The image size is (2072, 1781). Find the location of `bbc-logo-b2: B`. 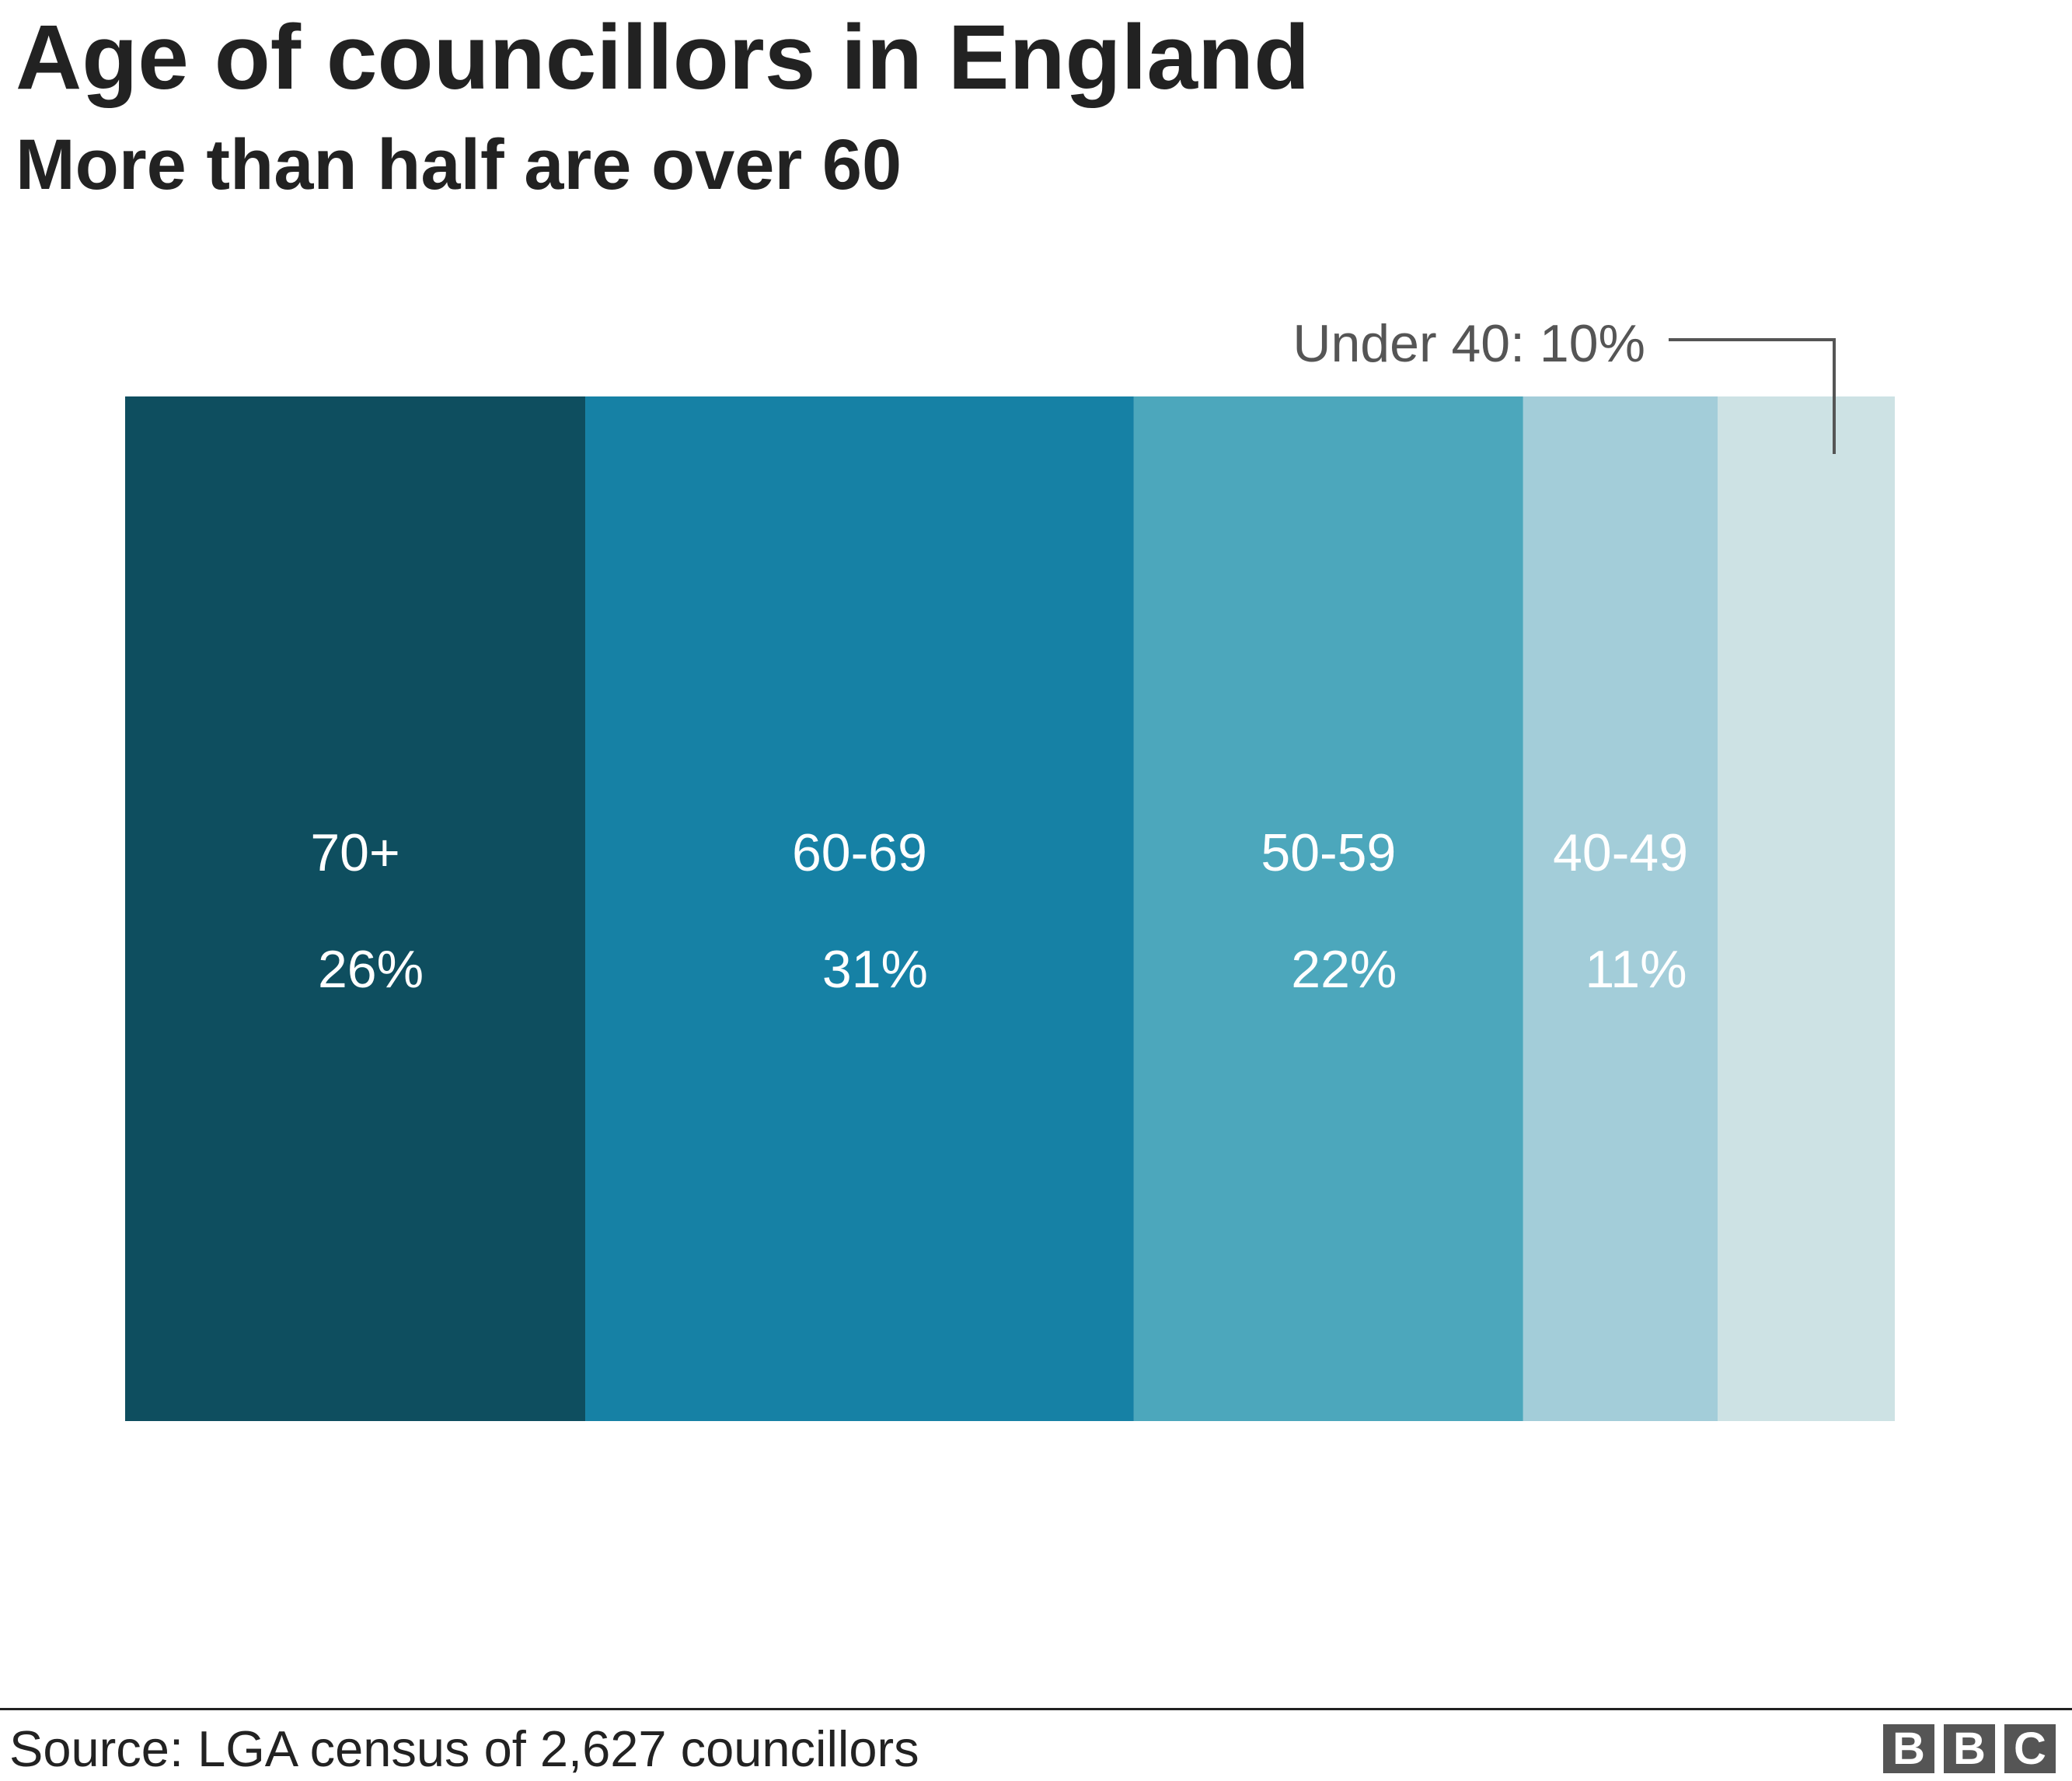

bbc-logo-b2: B is located at coordinates (1969, 1748).